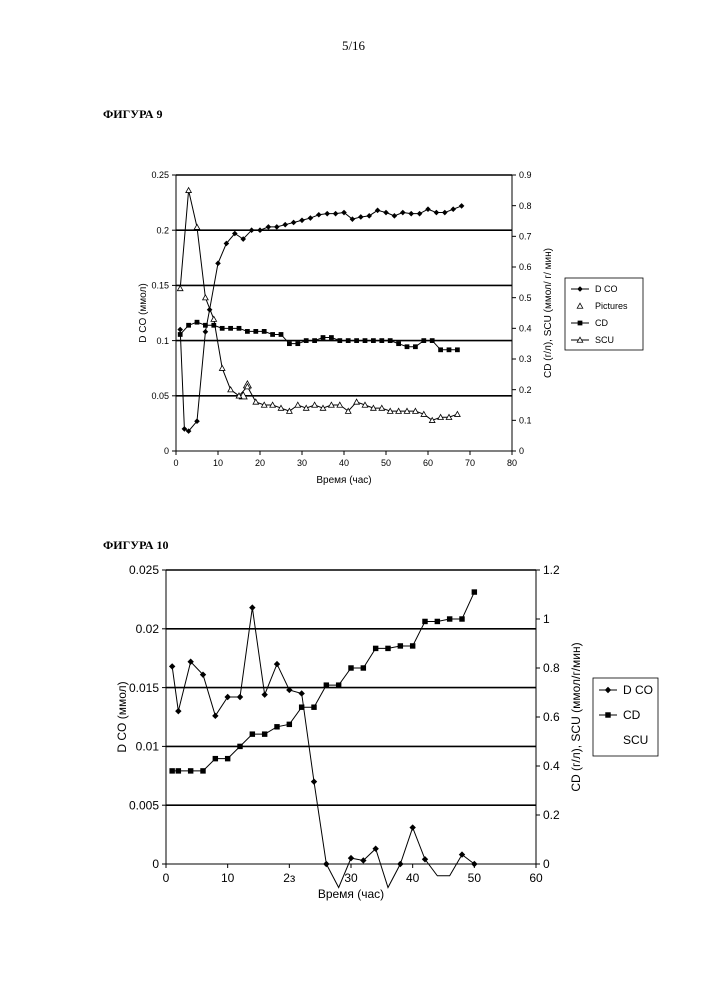 The image size is (707, 1000). What do you see at coordinates (351, 878) in the screenshot?
I see `x-tick-label: 30` at bounding box center [351, 878].